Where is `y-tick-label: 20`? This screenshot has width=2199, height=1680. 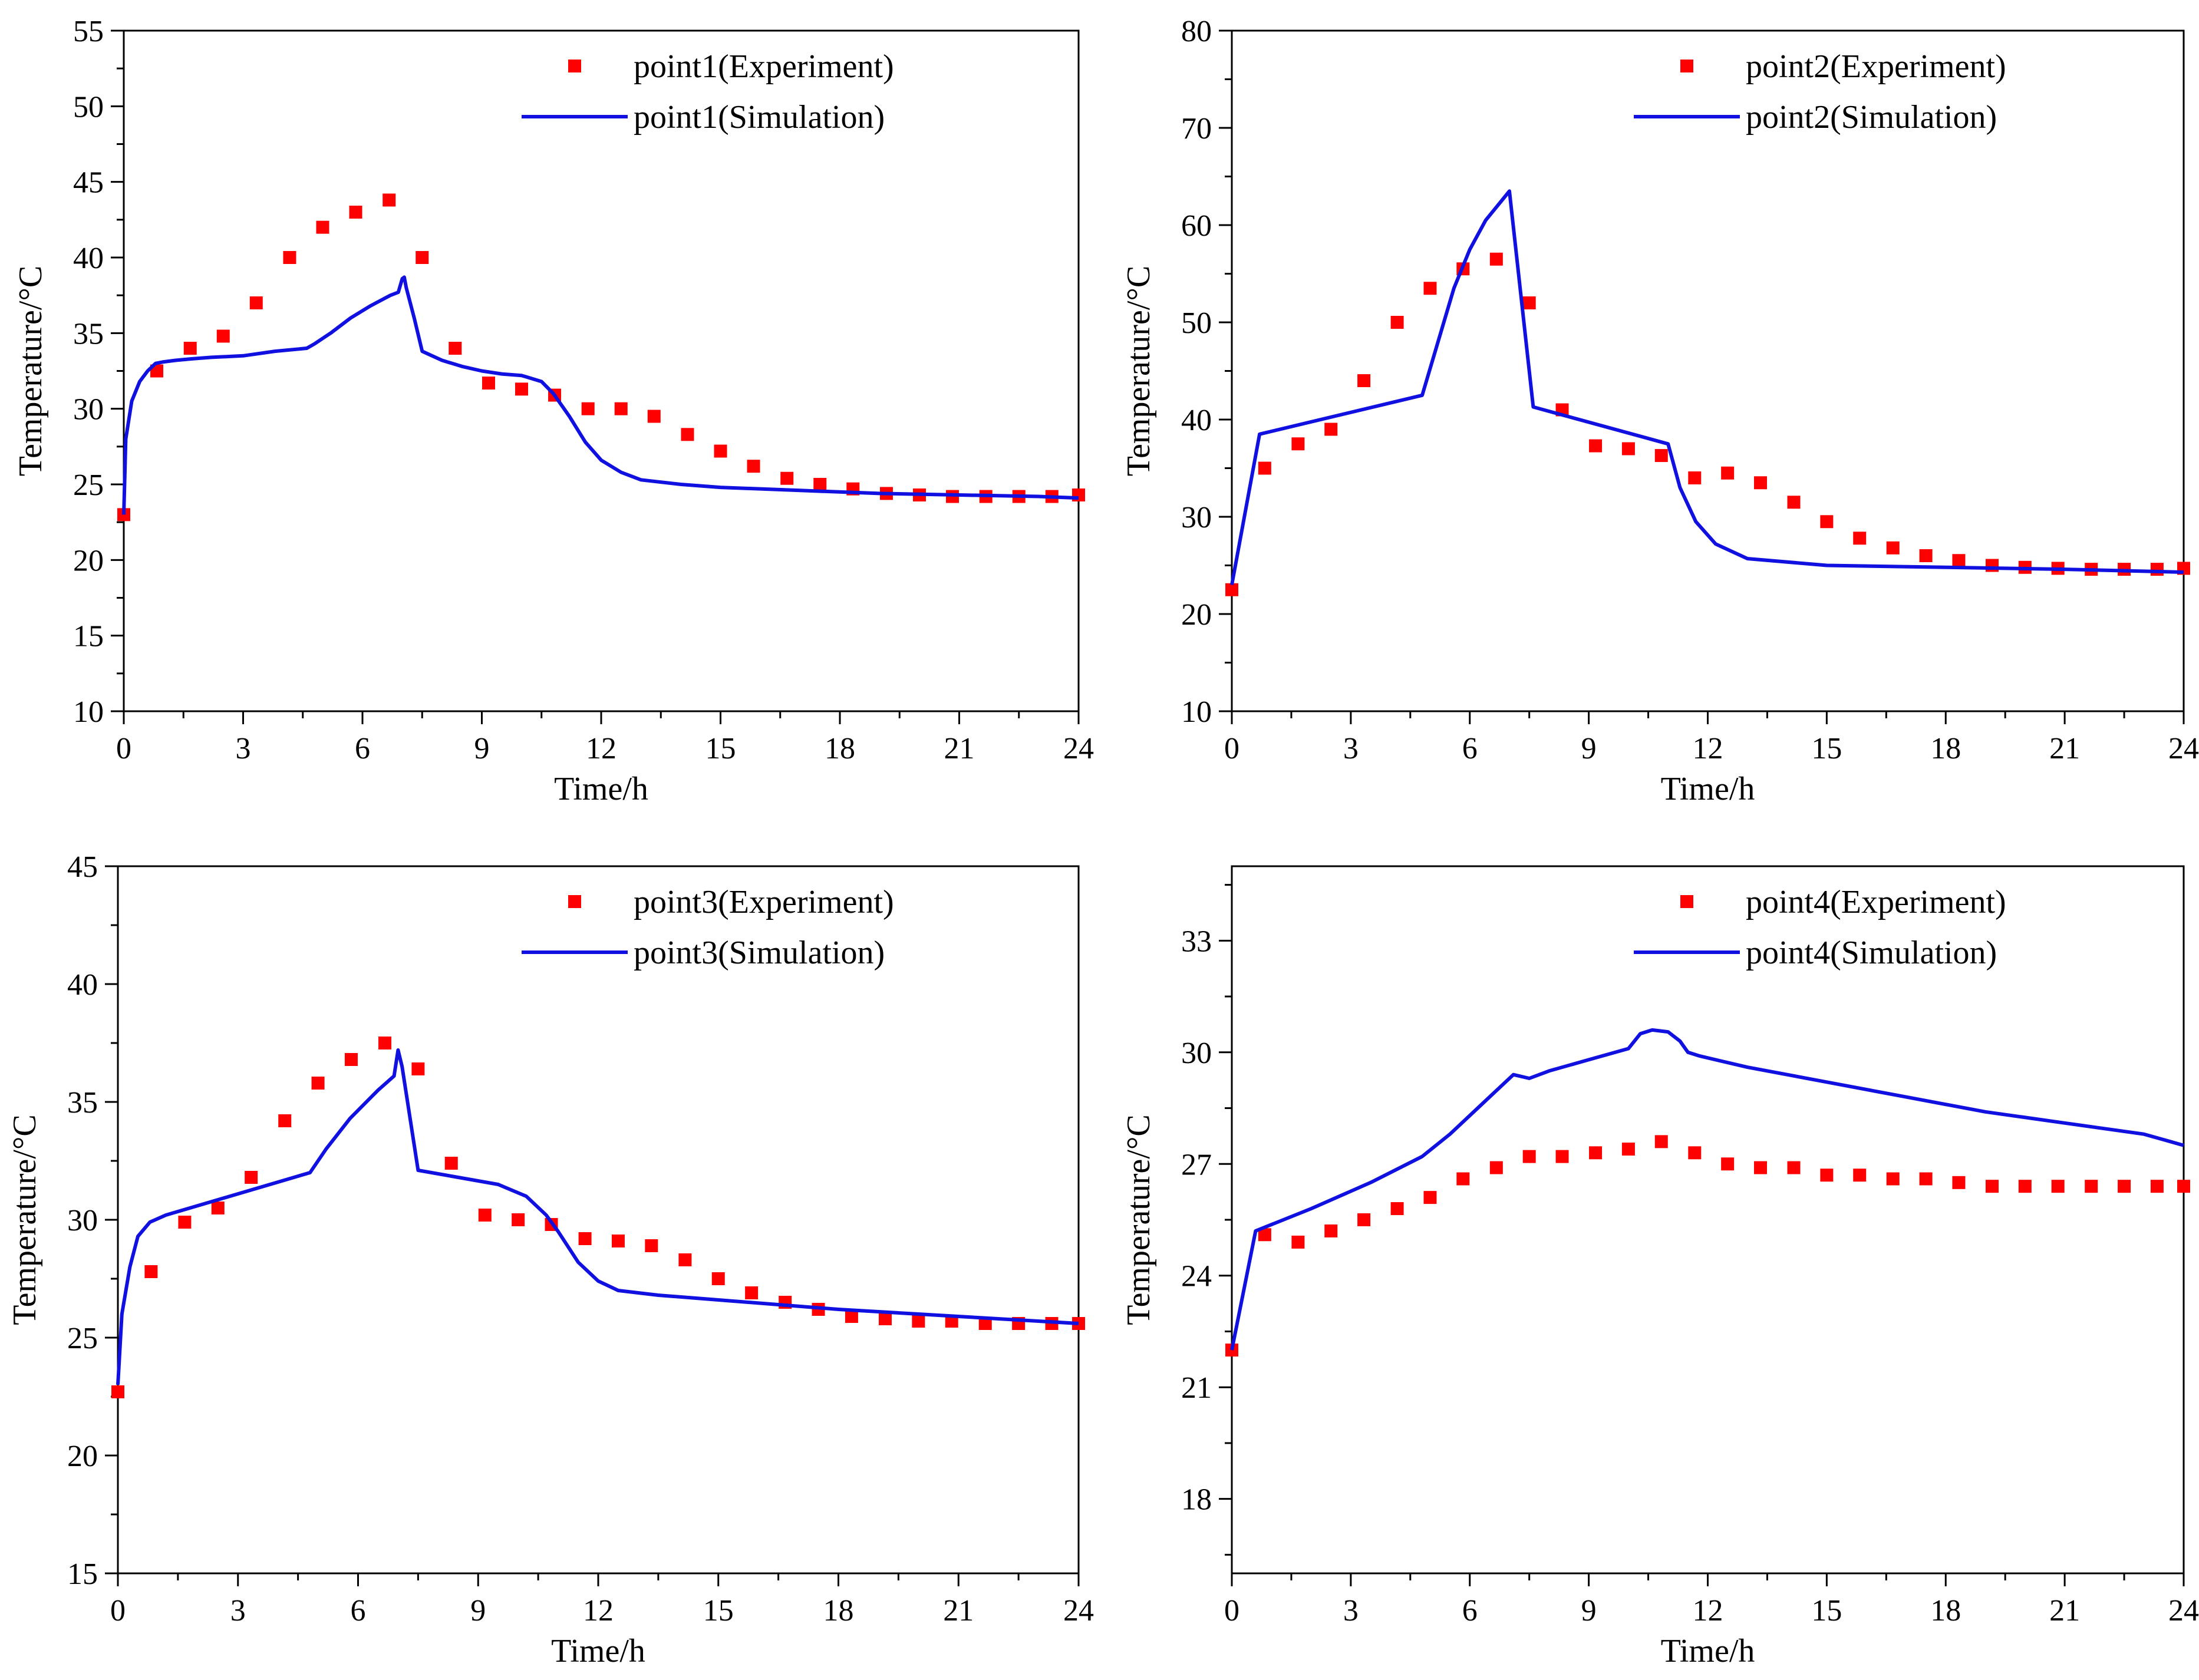 y-tick-label: 20 is located at coordinates (88, 560).